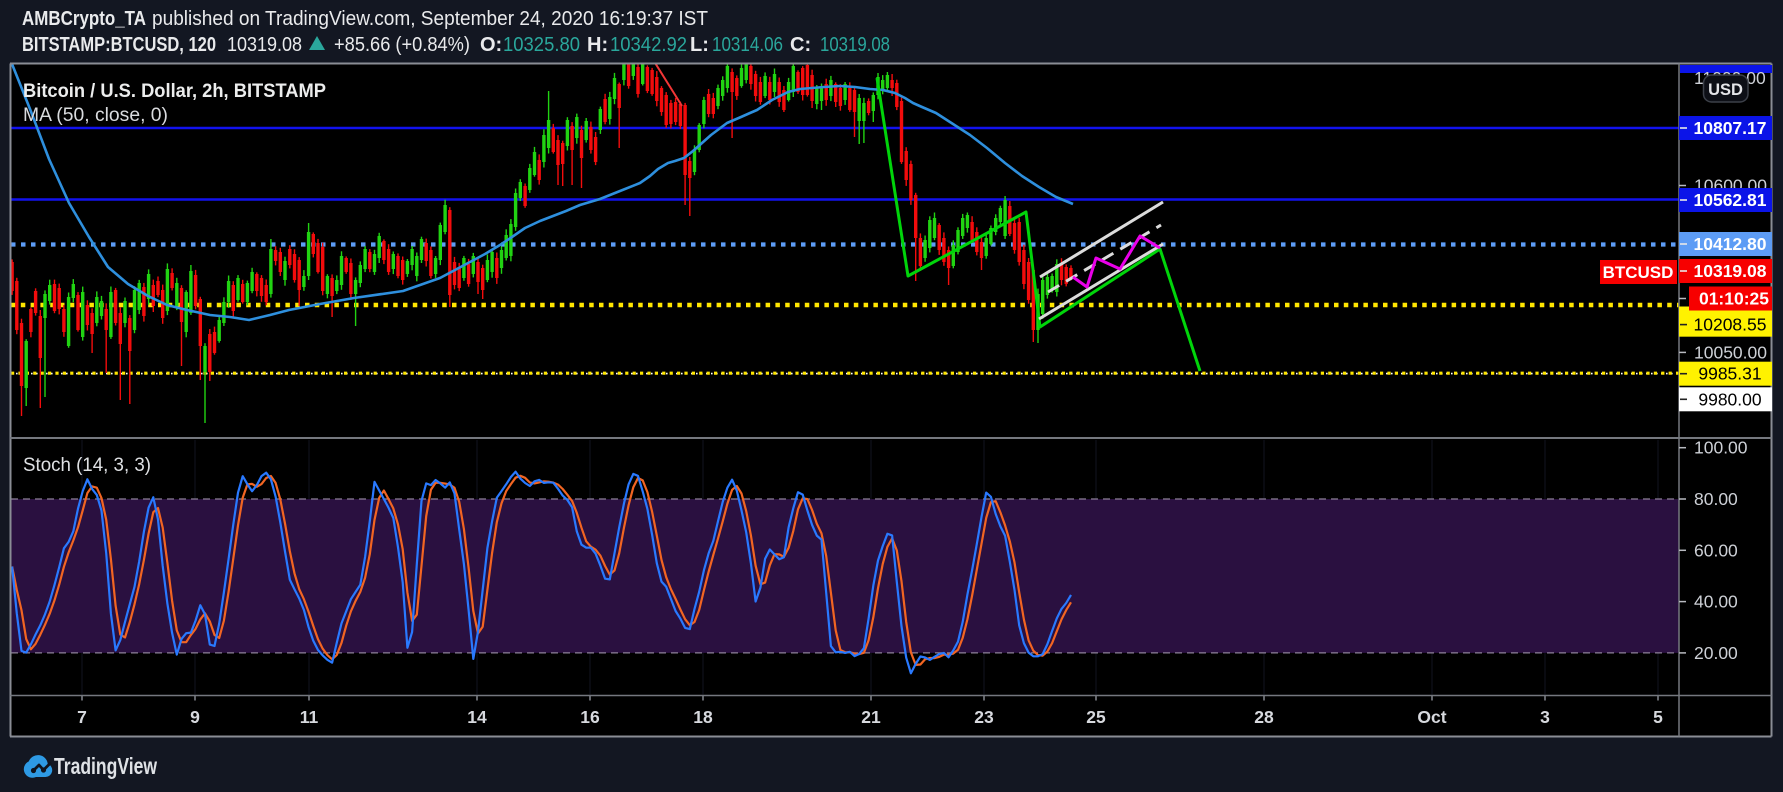 The height and width of the screenshot is (792, 1783). I want to click on svg-text: 10050.00, so click(1730, 352).